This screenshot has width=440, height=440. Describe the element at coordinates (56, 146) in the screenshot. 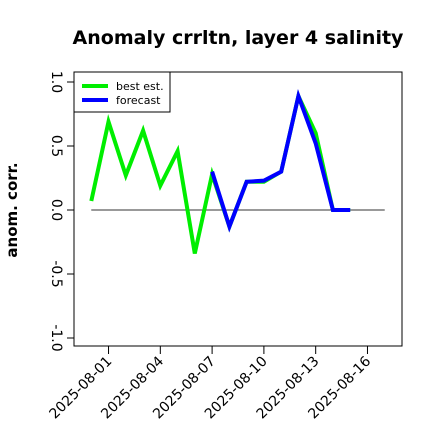

I see `y-tick-label: 0.5` at that location.